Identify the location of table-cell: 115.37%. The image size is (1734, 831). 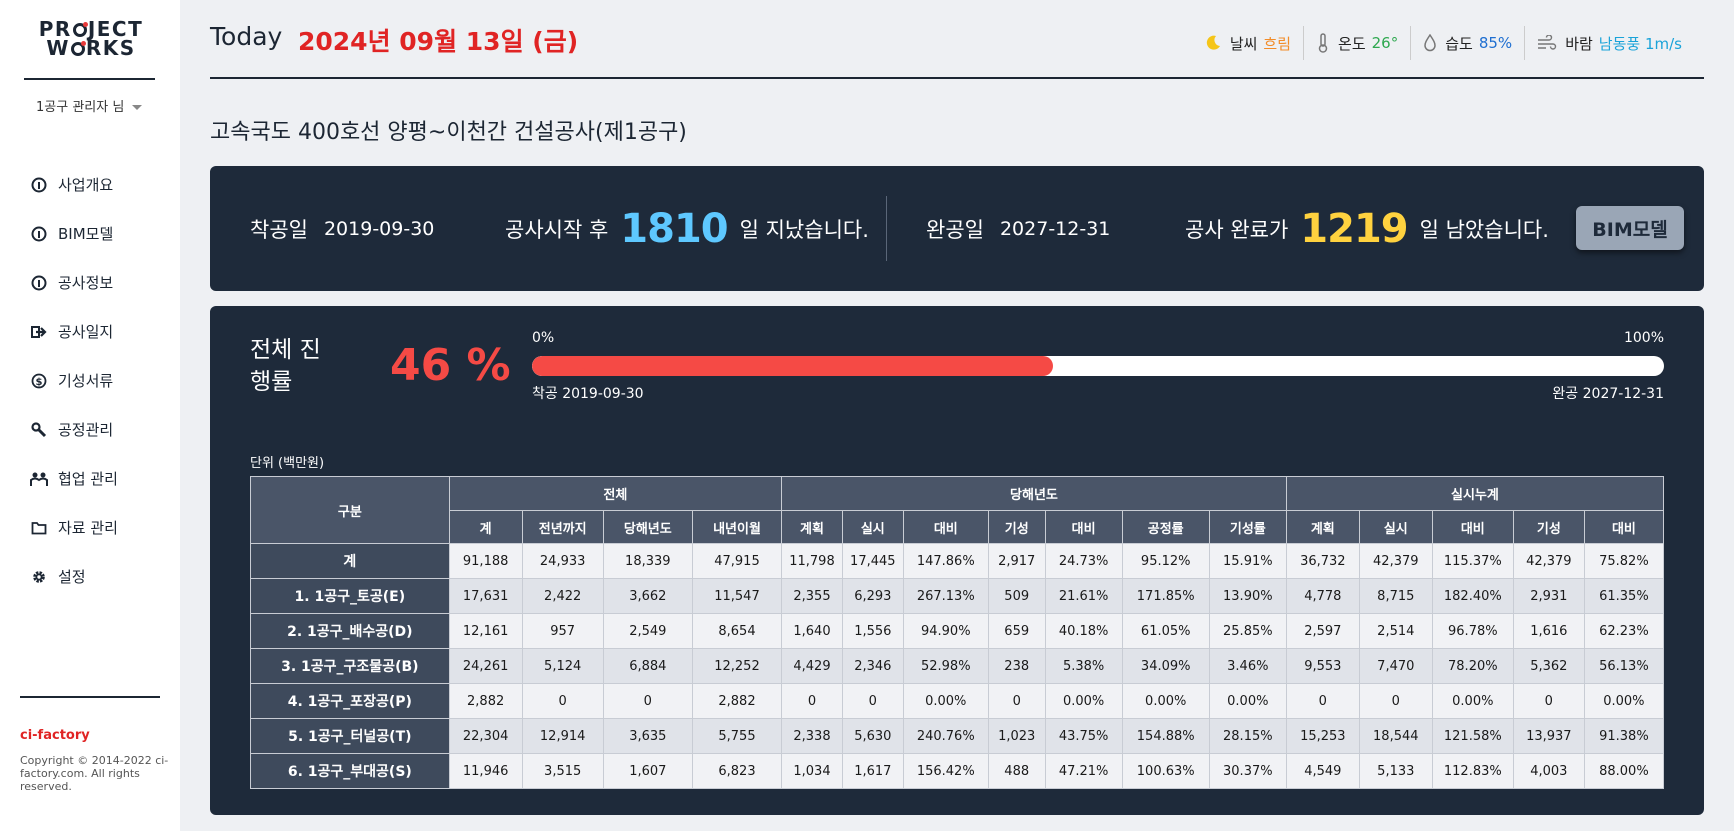
(1472, 561).